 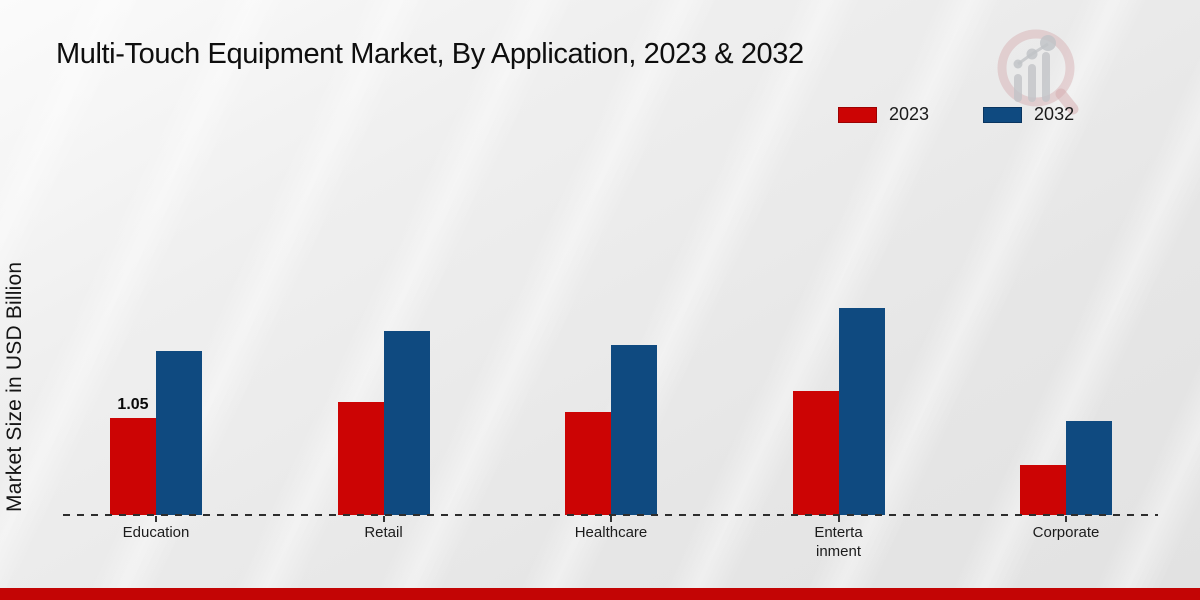 What do you see at coordinates (909, 114) in the screenshot?
I see `legend-label: 2023` at bounding box center [909, 114].